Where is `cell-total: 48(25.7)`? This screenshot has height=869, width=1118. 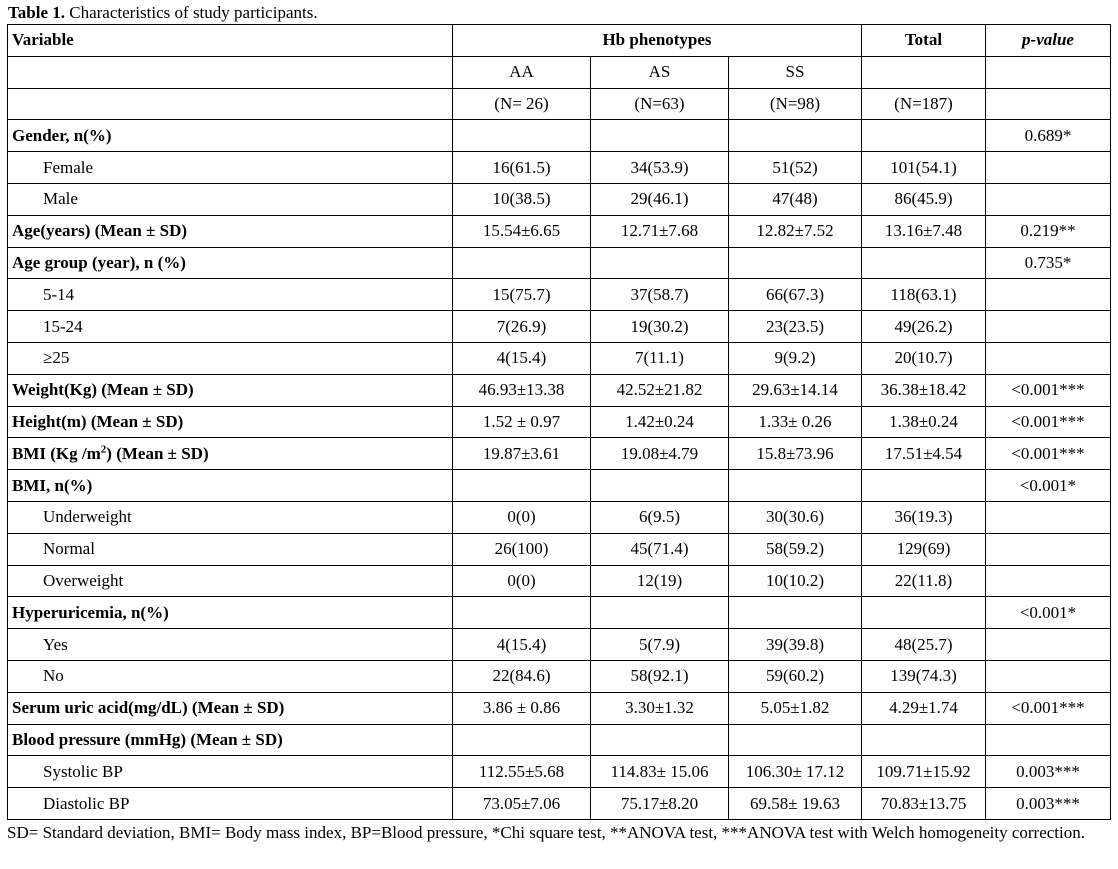 cell-total: 48(25.7) is located at coordinates (923, 644).